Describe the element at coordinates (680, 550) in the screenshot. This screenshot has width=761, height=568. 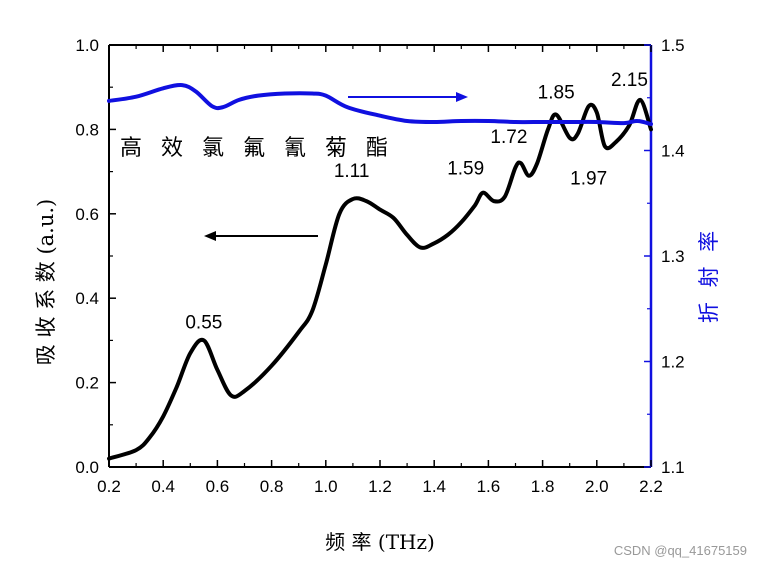
I see `watermark: CSDN @qq_41675159` at that location.